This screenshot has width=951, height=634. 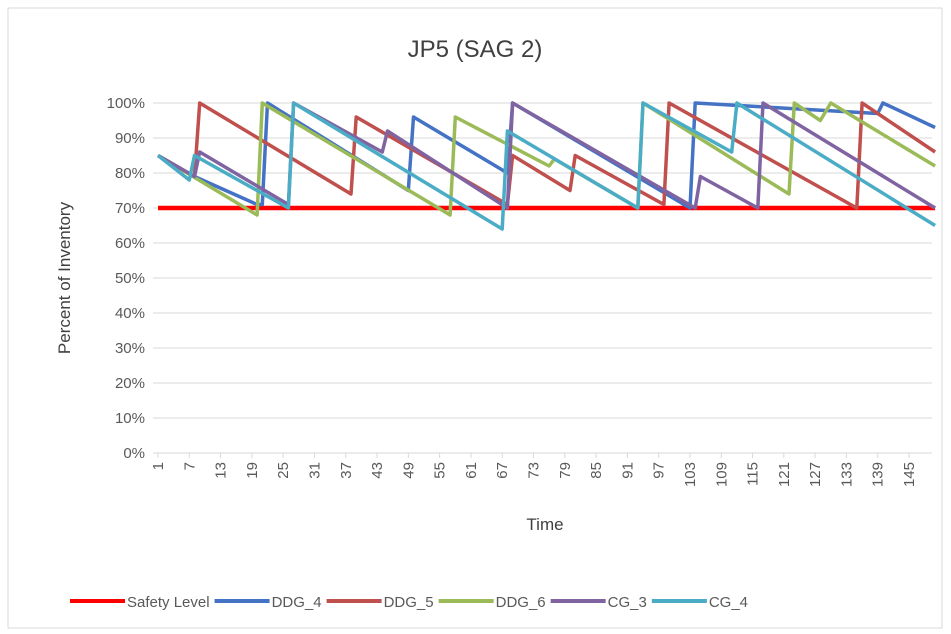 What do you see at coordinates (627, 470) in the screenshot?
I see `x-tick-label: 91` at bounding box center [627, 470].